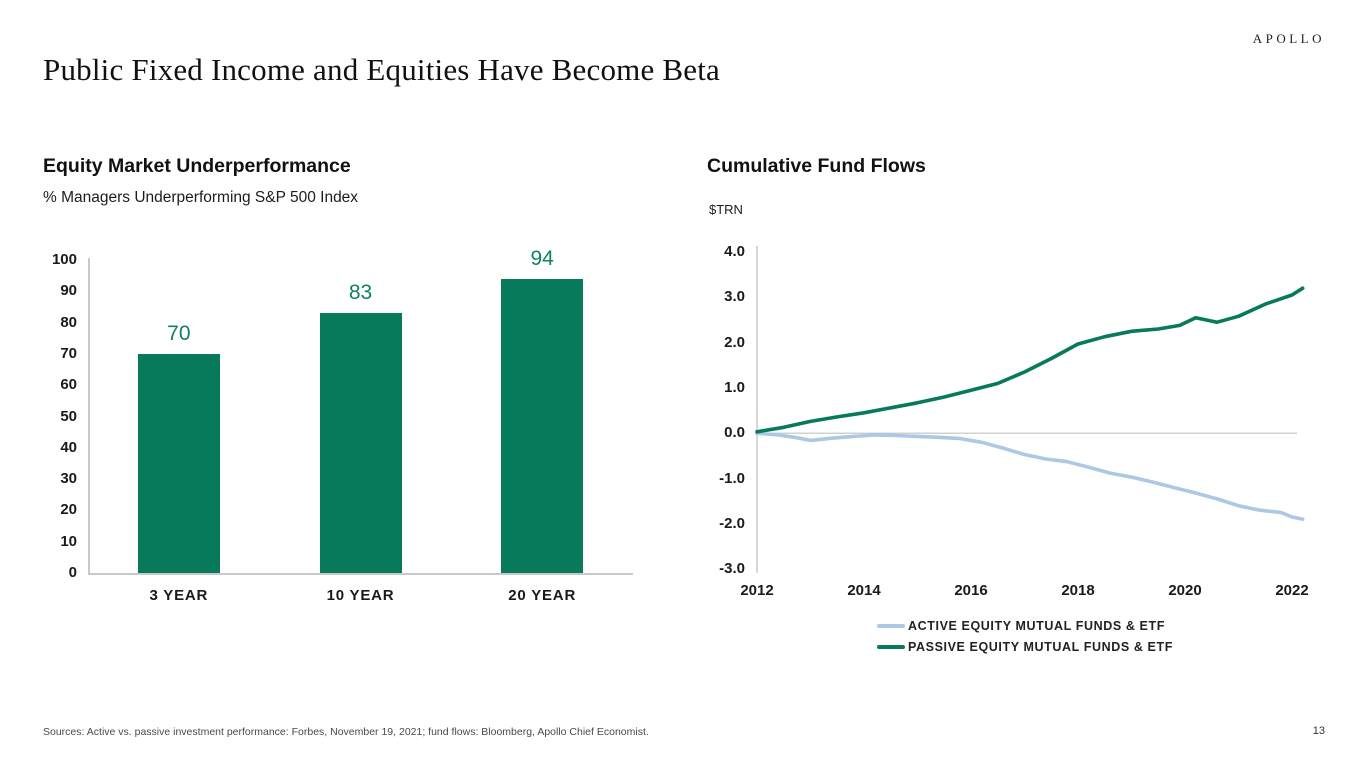 The width and height of the screenshot is (1365, 768). I want to click on y-tick-label: 0.0, so click(734, 433).